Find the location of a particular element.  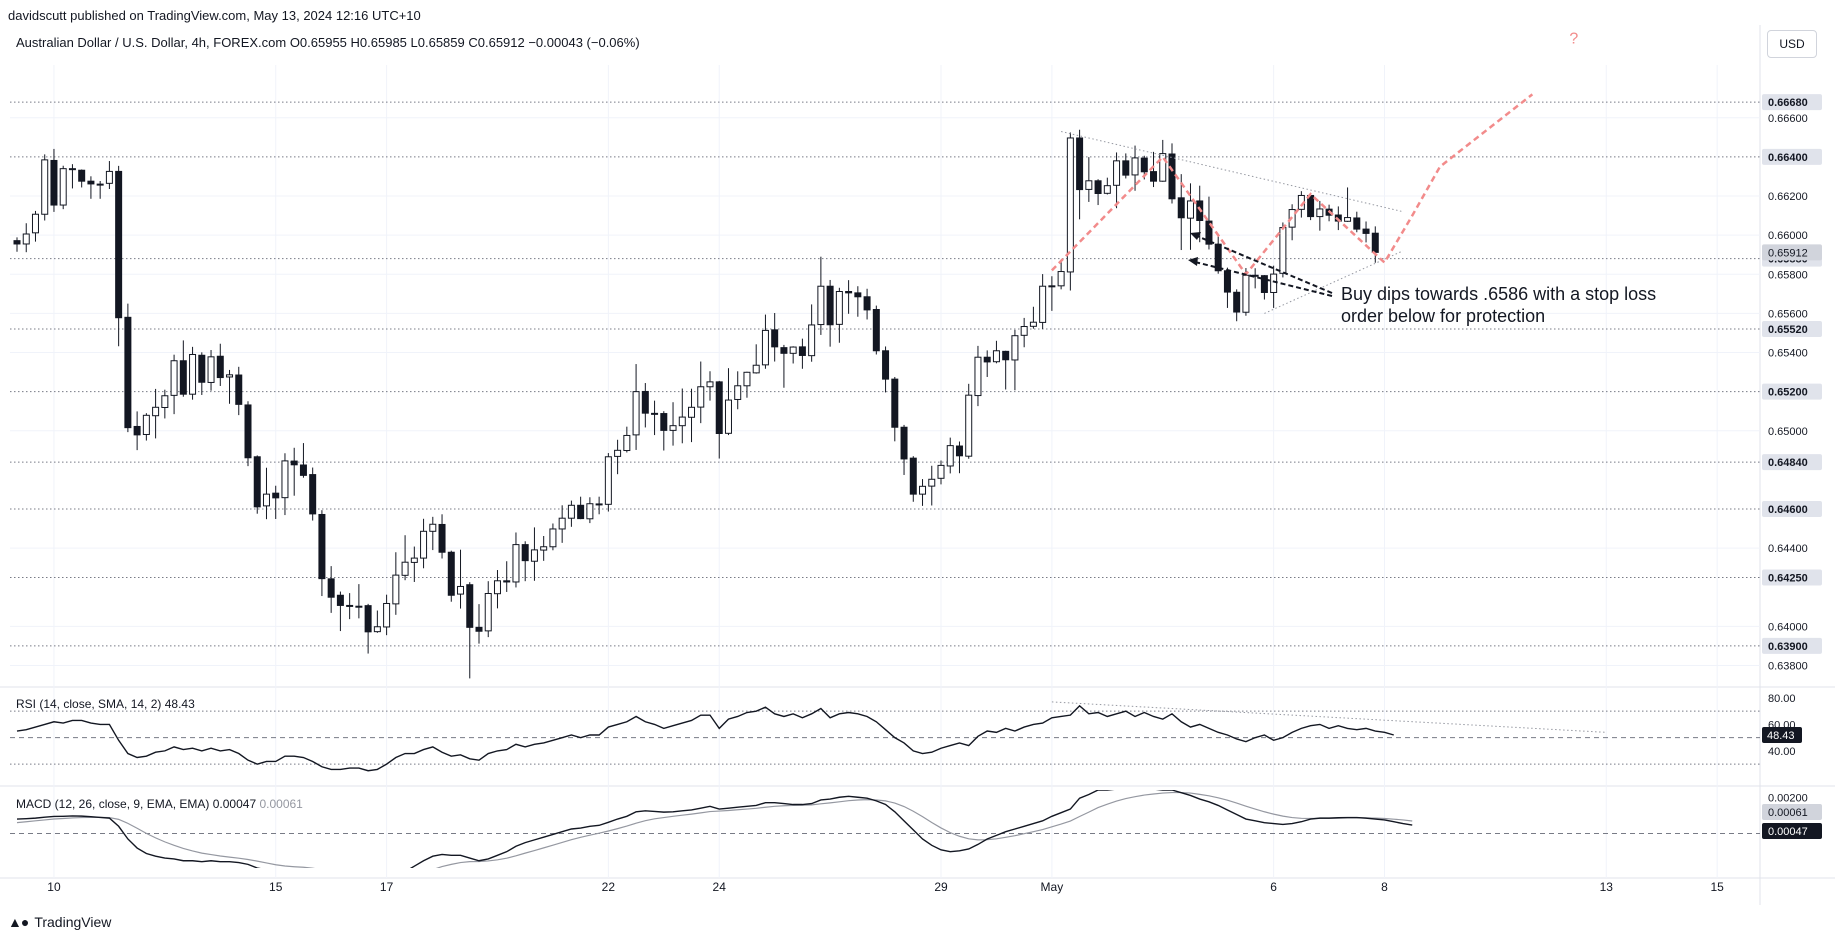

currency-button: USD is located at coordinates (1792, 44).